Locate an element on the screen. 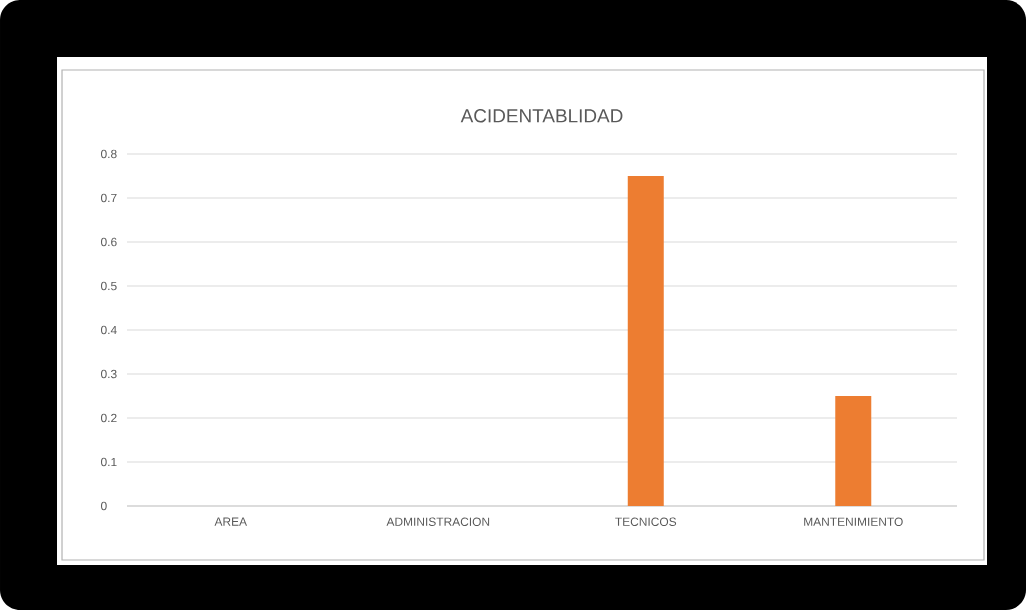  y-tick-label: 0.2 is located at coordinates (109, 418).